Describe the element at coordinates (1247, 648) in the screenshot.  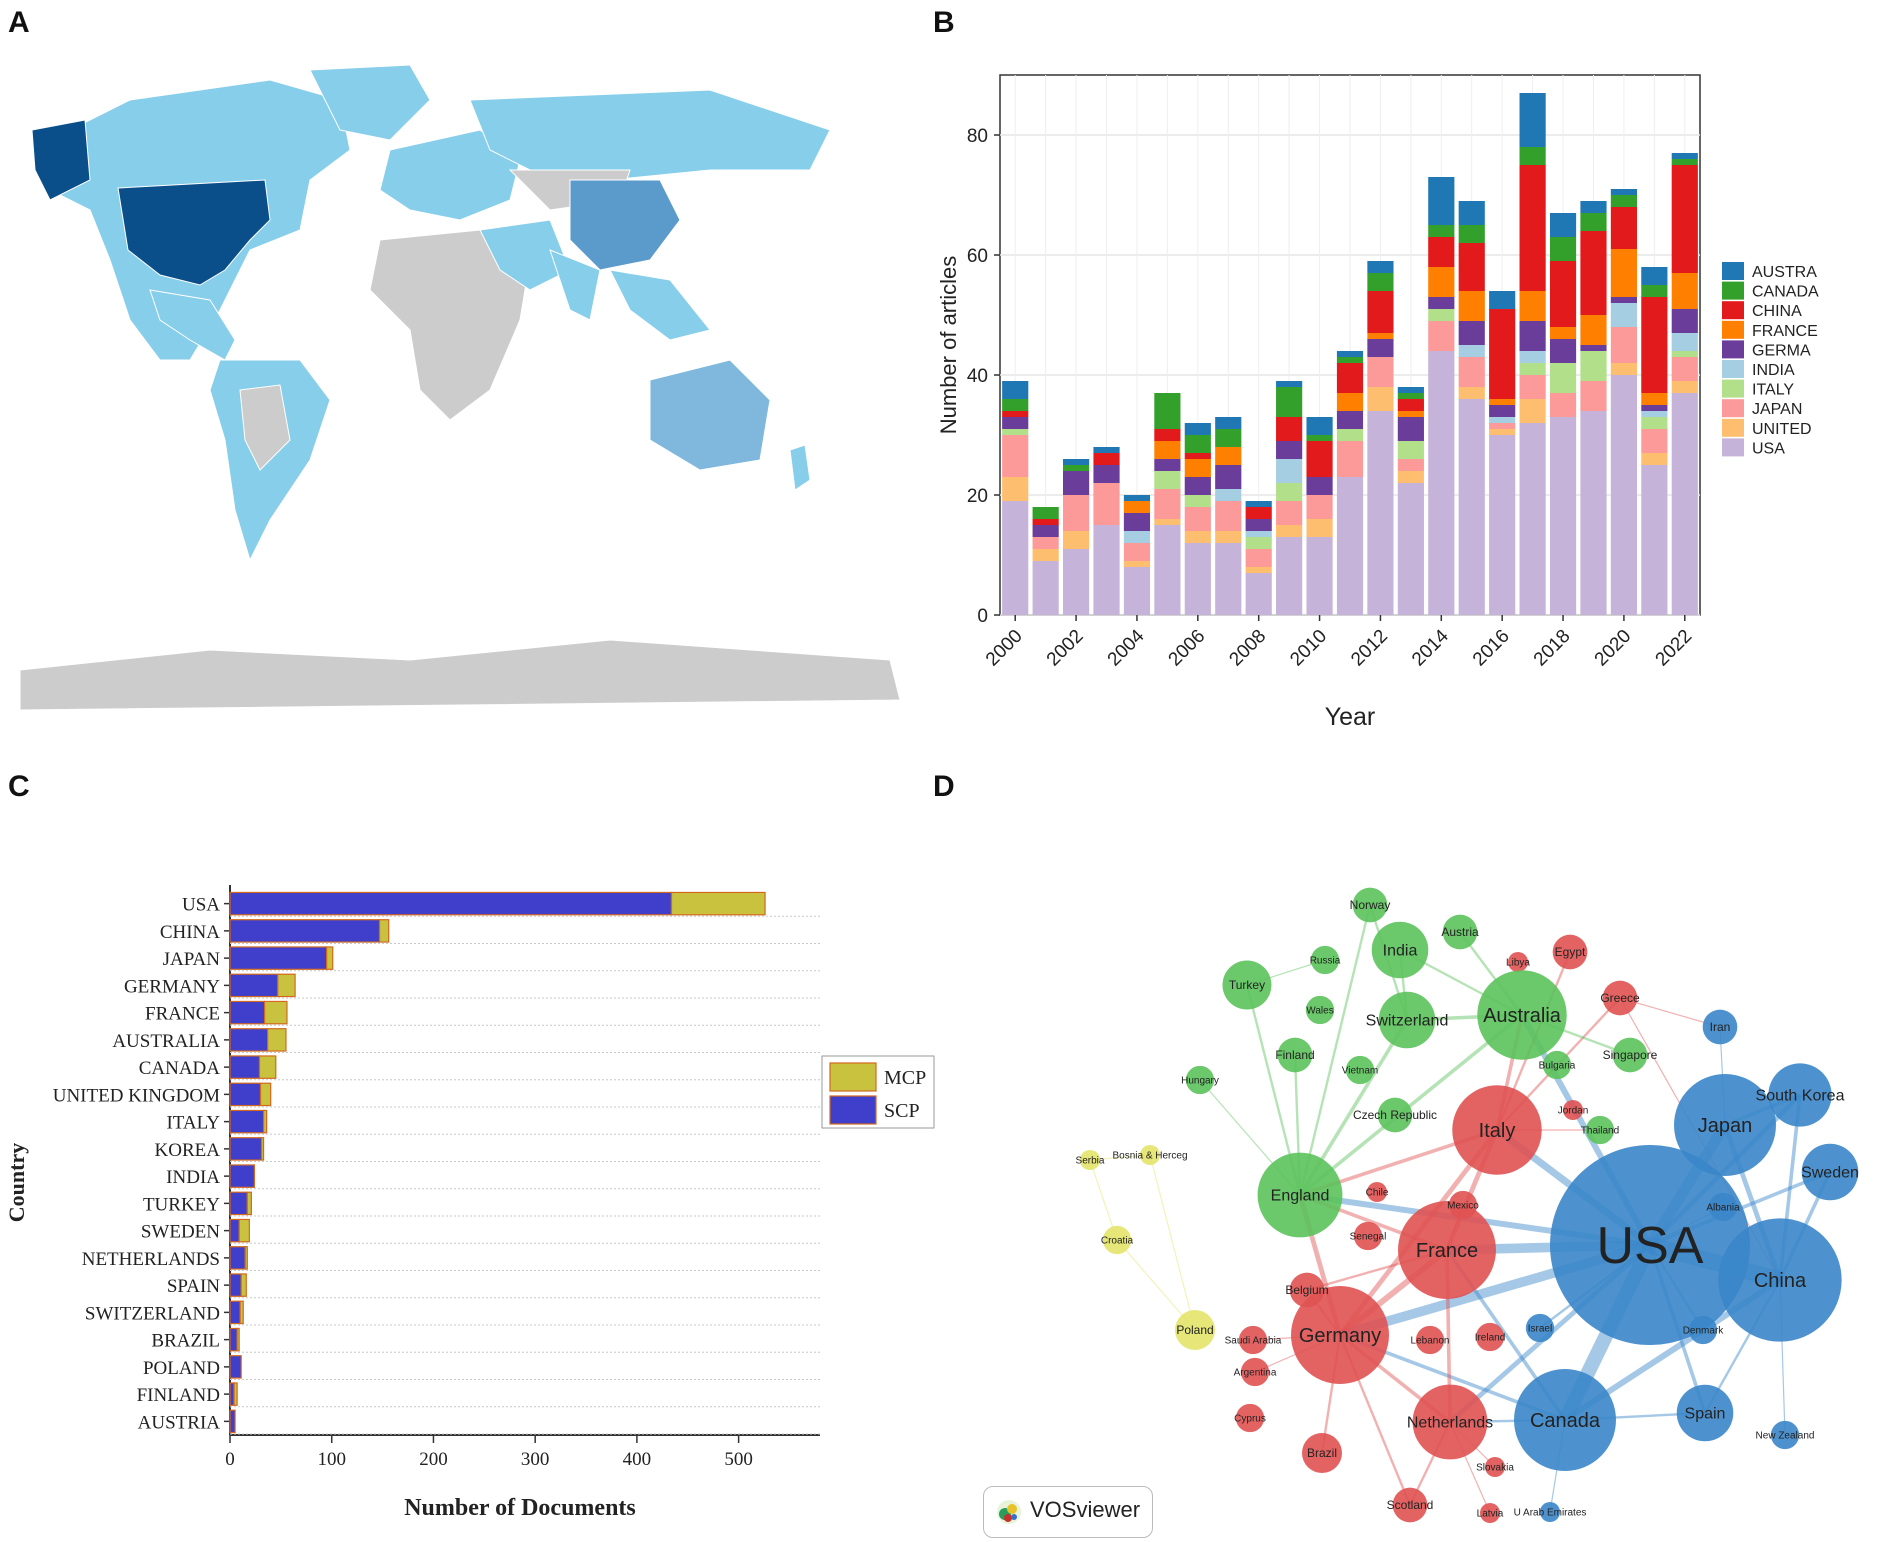
I see `x-tick-label: 2008` at that location.